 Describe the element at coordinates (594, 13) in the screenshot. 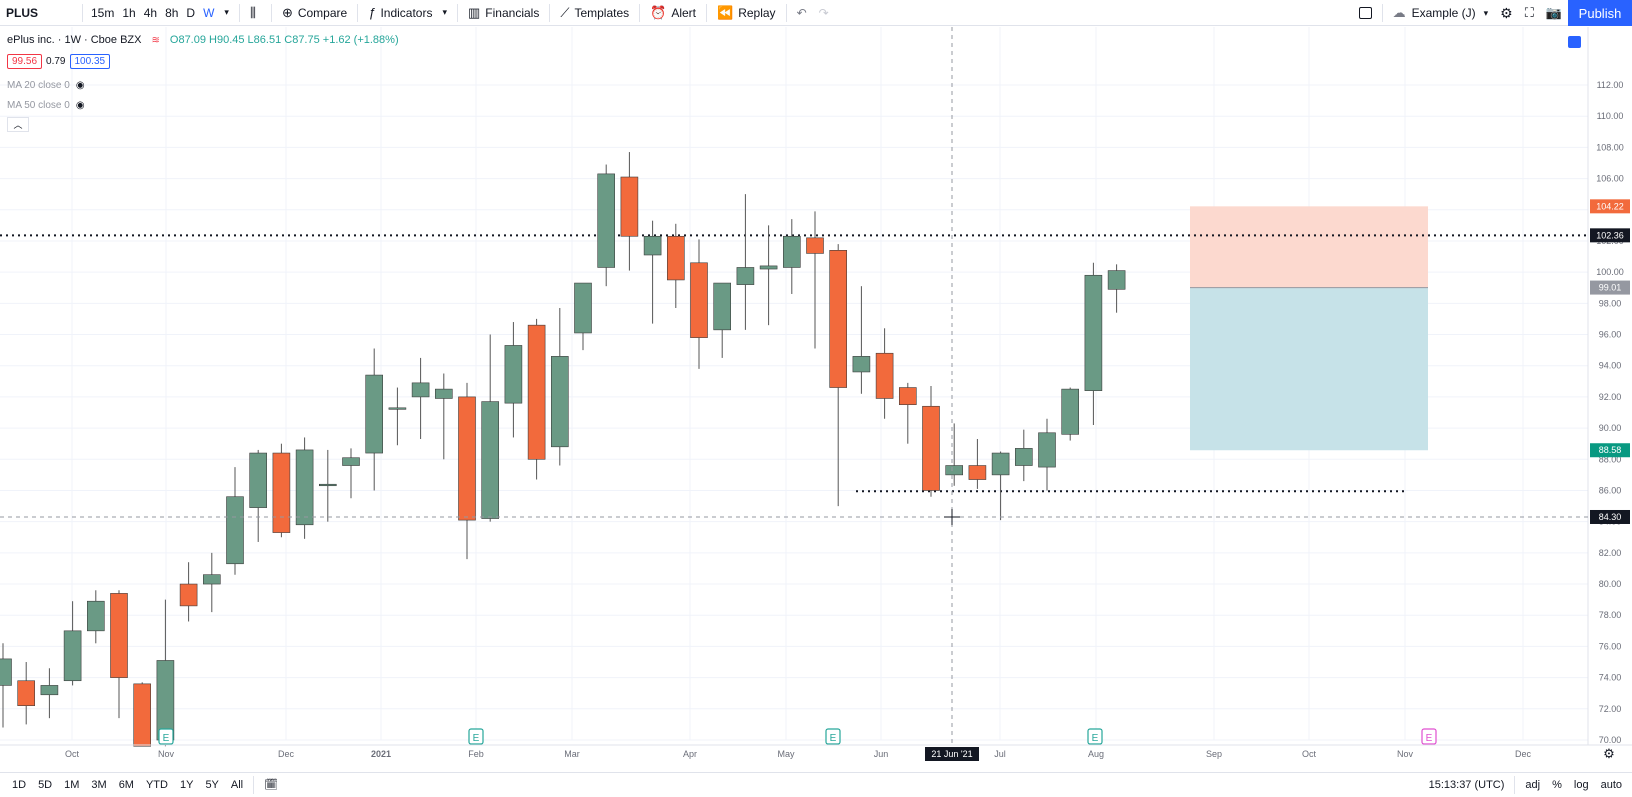

I see `templates-button: ⟋ Templates` at that location.